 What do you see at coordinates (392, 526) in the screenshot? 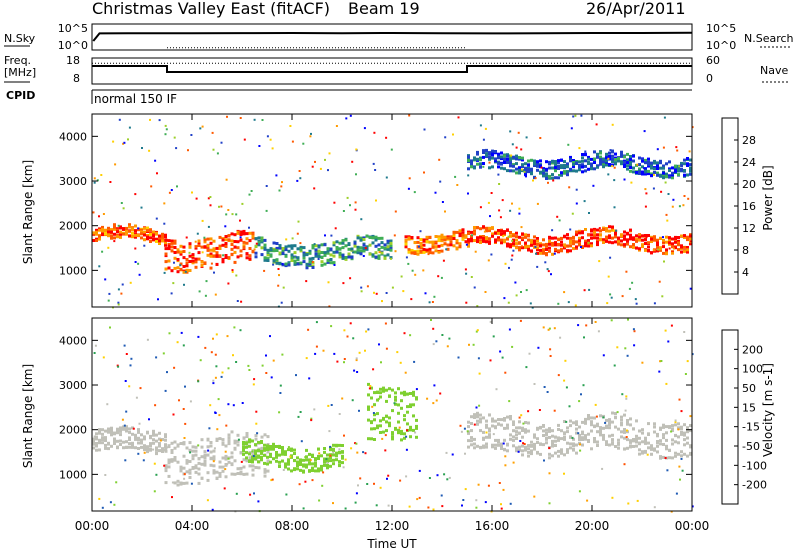
I see `x-tick-label: 12:00` at bounding box center [392, 526].